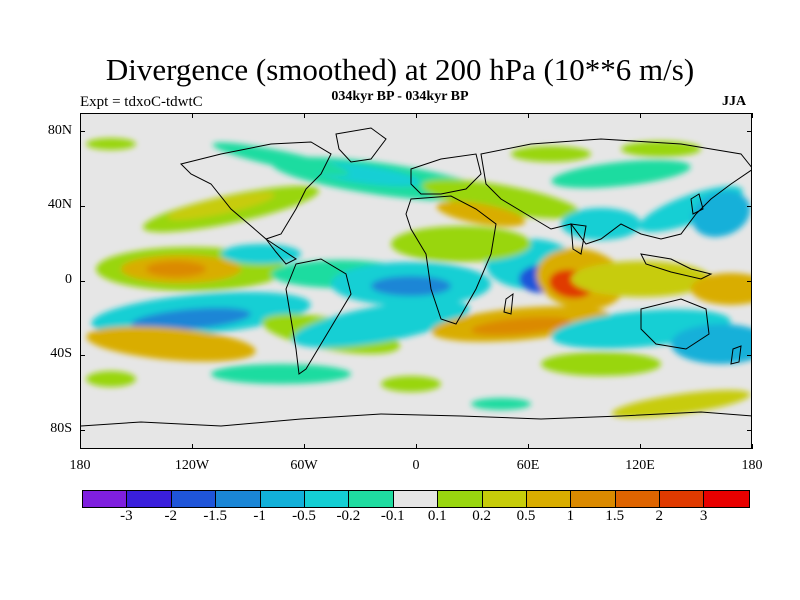  What do you see at coordinates (141, 102) in the screenshot?
I see `experiment-label: Expt = tdxoC-tdwtC` at bounding box center [141, 102].